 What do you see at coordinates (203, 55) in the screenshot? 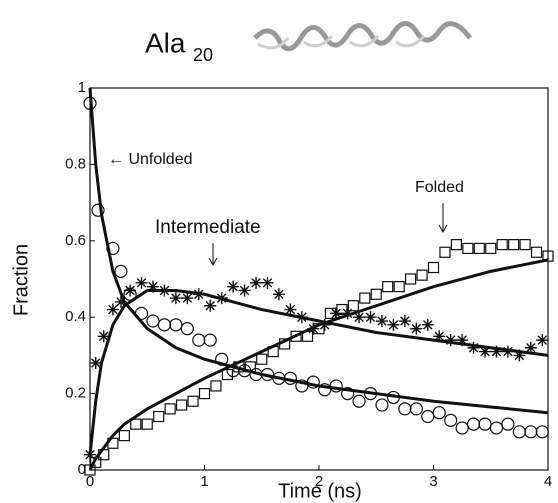
I see `chart-title-subscript: 20` at bounding box center [203, 55].